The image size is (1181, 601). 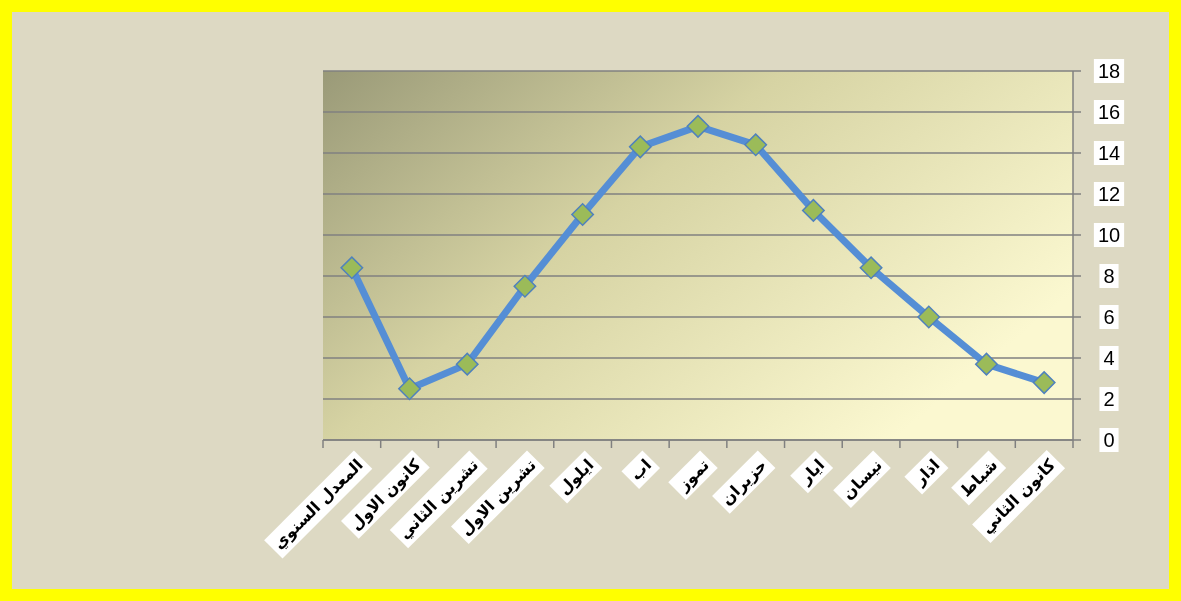 What do you see at coordinates (1109, 440) in the screenshot?
I see `y-tick-label: 0` at bounding box center [1109, 440].